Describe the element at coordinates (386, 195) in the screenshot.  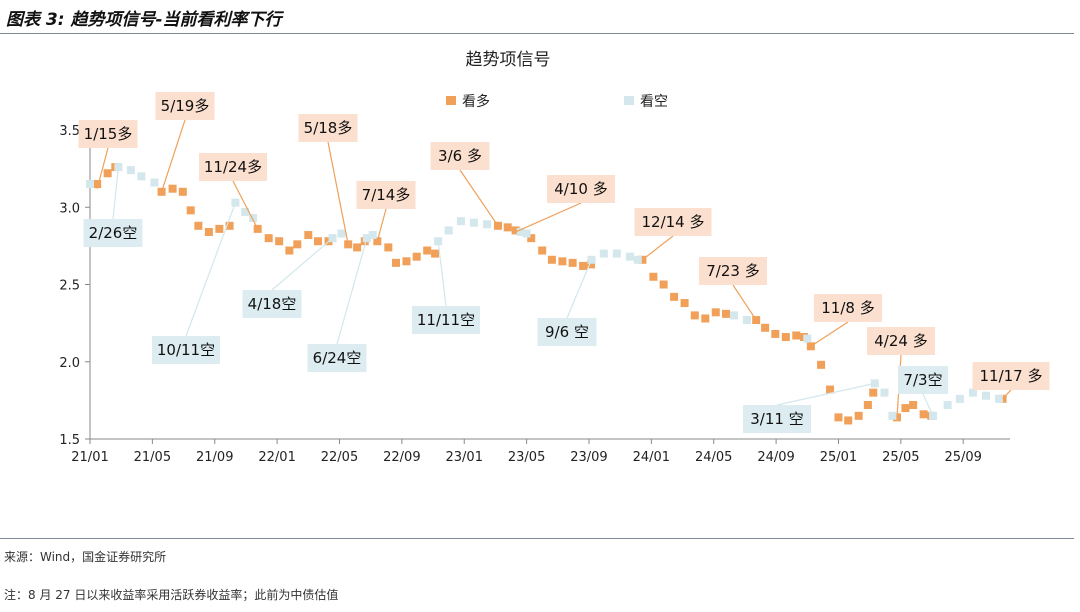
I see `bull-signal-label: 7/14多` at that location.